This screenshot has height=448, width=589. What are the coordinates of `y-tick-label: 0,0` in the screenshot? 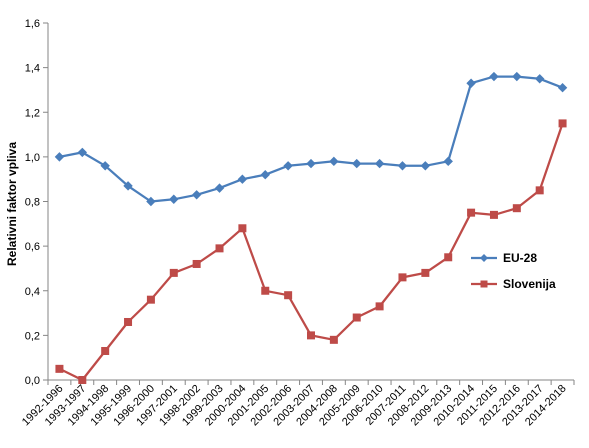 It's located at (32, 381).